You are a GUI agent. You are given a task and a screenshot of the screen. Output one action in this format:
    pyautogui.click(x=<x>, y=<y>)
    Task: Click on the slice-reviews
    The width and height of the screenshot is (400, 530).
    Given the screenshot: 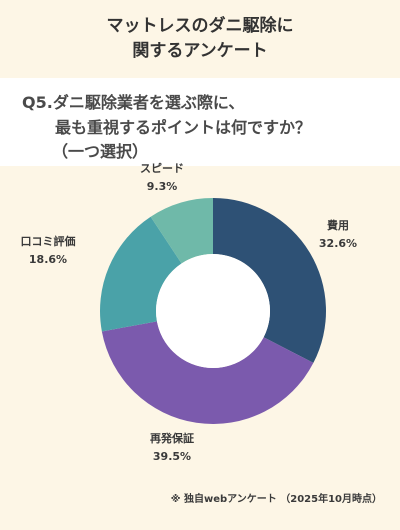 What is the action you would take?
    pyautogui.click(x=140, y=274)
    